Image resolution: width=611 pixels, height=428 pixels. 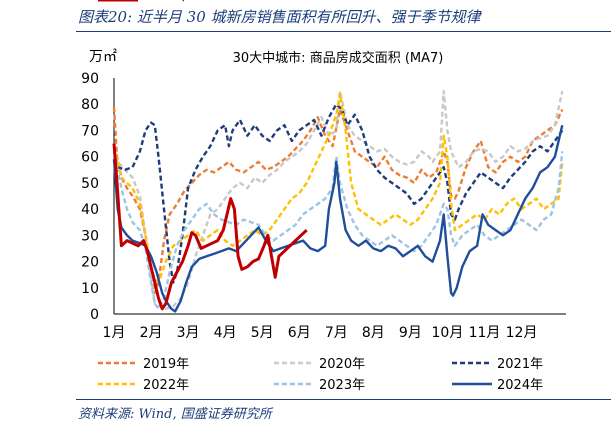 I want to click on source-note: 资料来源: Wind, 国盛证券研究所, so click(x=175, y=414).